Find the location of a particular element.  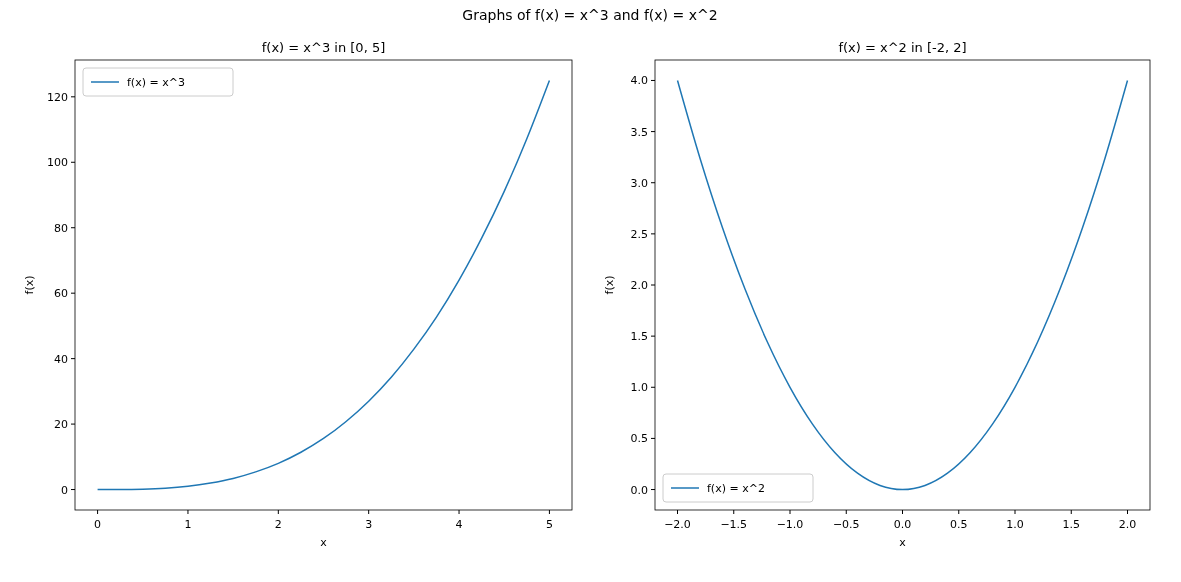

y-tick-label: 0.5 is located at coordinates (639, 439).